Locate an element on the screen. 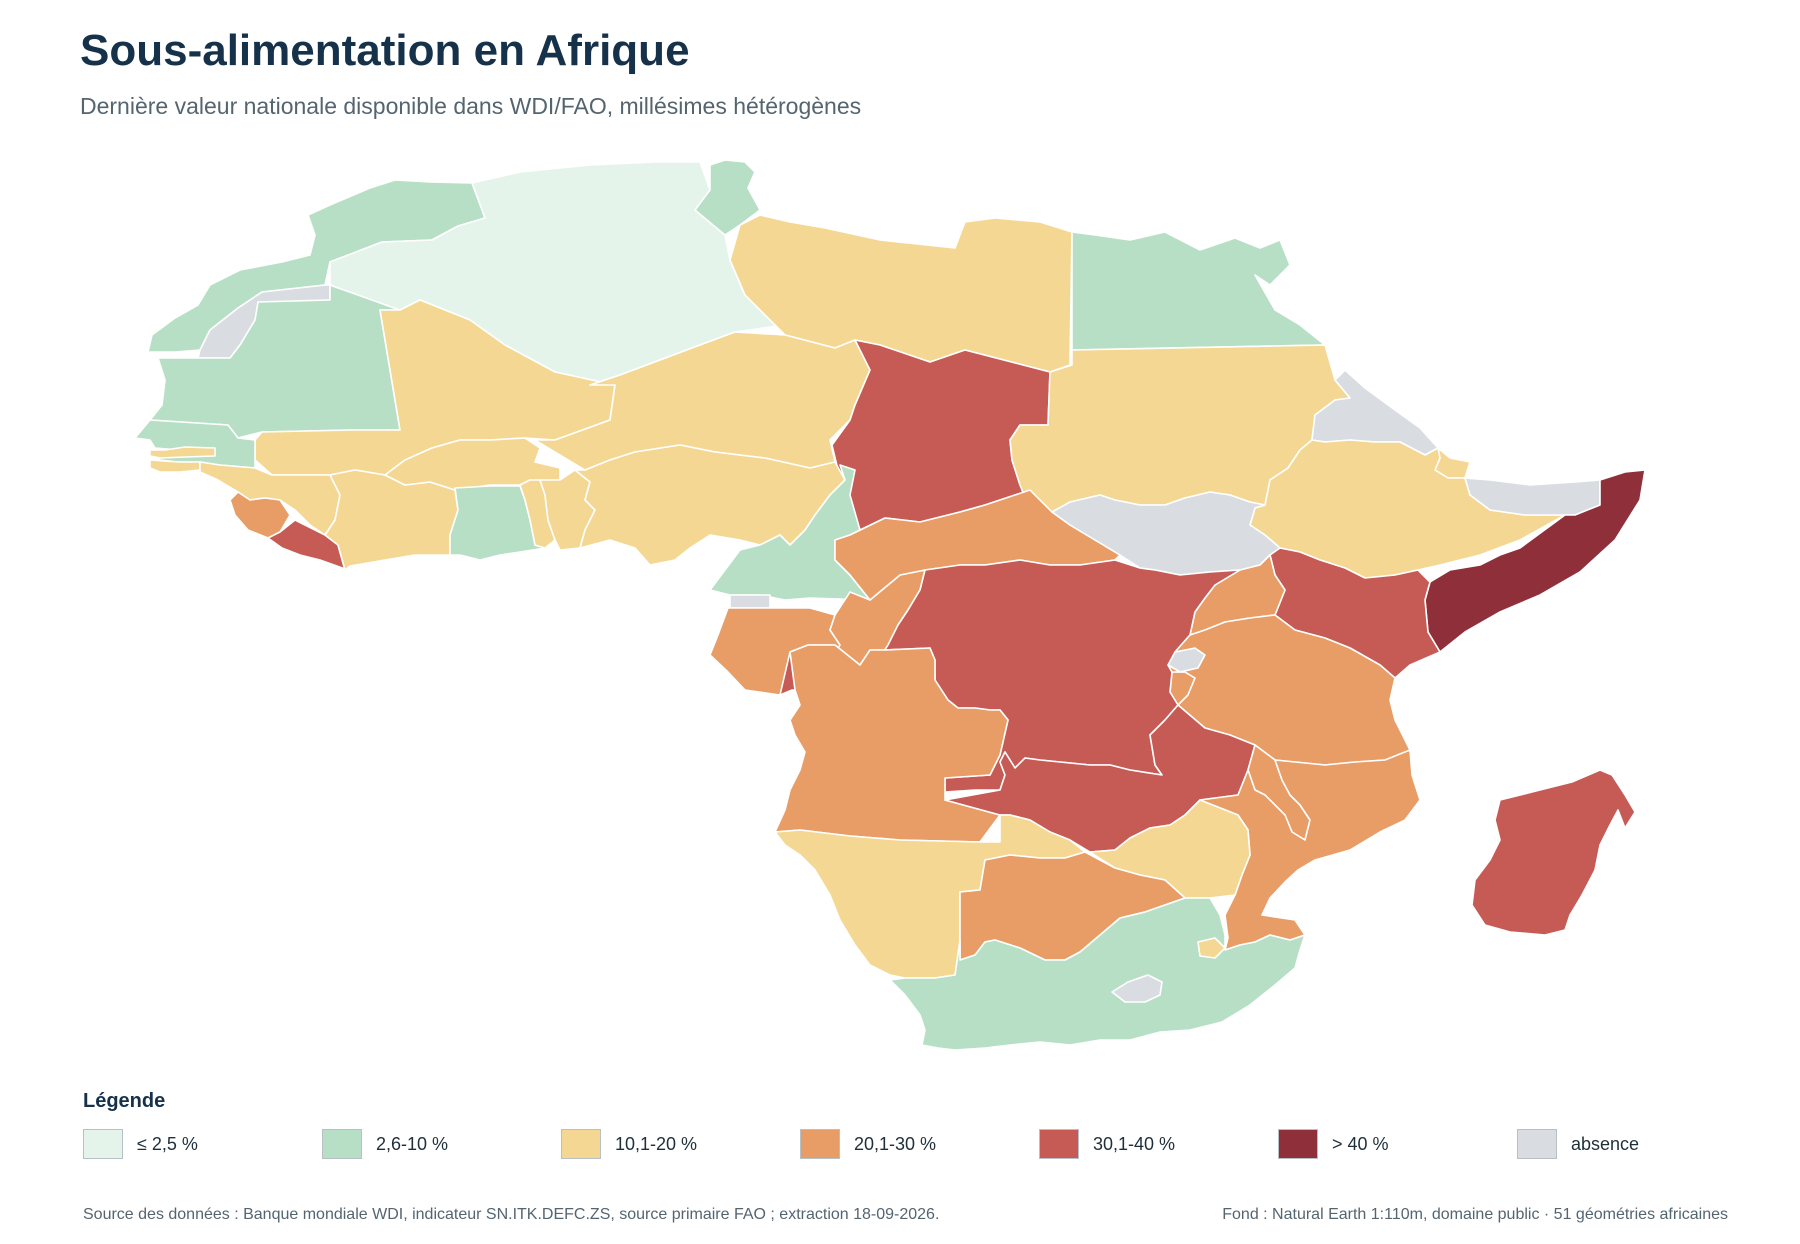 This screenshot has width=1800, height=1244. legend-label: ≤ 2,5 % is located at coordinates (167, 1143).